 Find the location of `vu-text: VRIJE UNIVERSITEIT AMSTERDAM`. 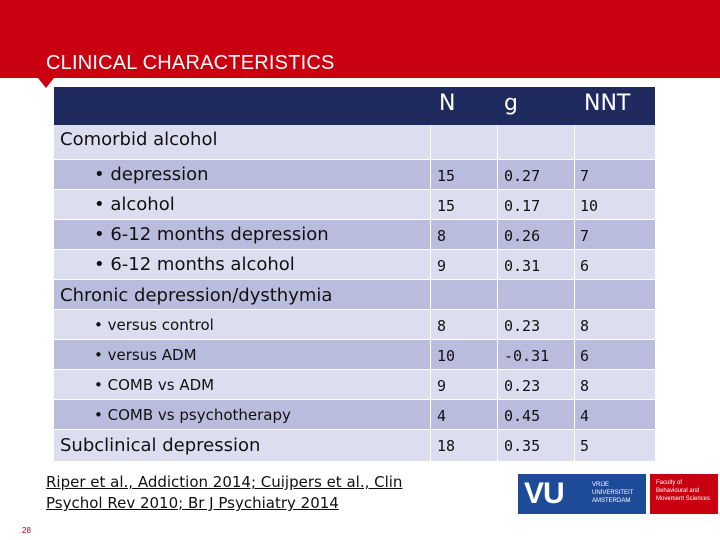

vu-text: VRIJE UNIVERSITEIT AMSTERDAM is located at coordinates (612, 493).